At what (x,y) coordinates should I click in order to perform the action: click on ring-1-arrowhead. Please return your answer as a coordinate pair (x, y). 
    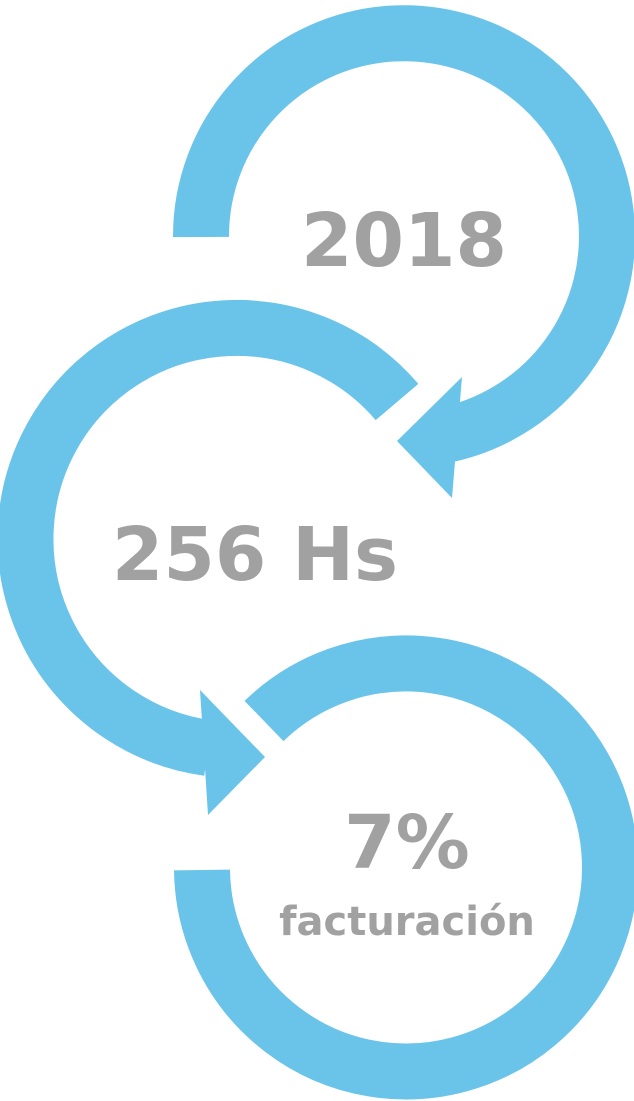
    Looking at the image, I should click on (429, 437).